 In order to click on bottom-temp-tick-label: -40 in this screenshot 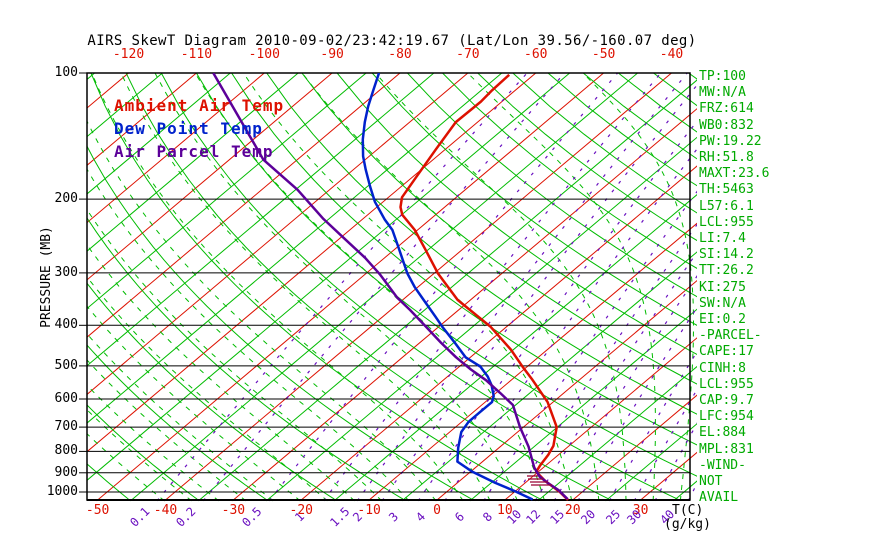, I will do `click(165, 510)`.